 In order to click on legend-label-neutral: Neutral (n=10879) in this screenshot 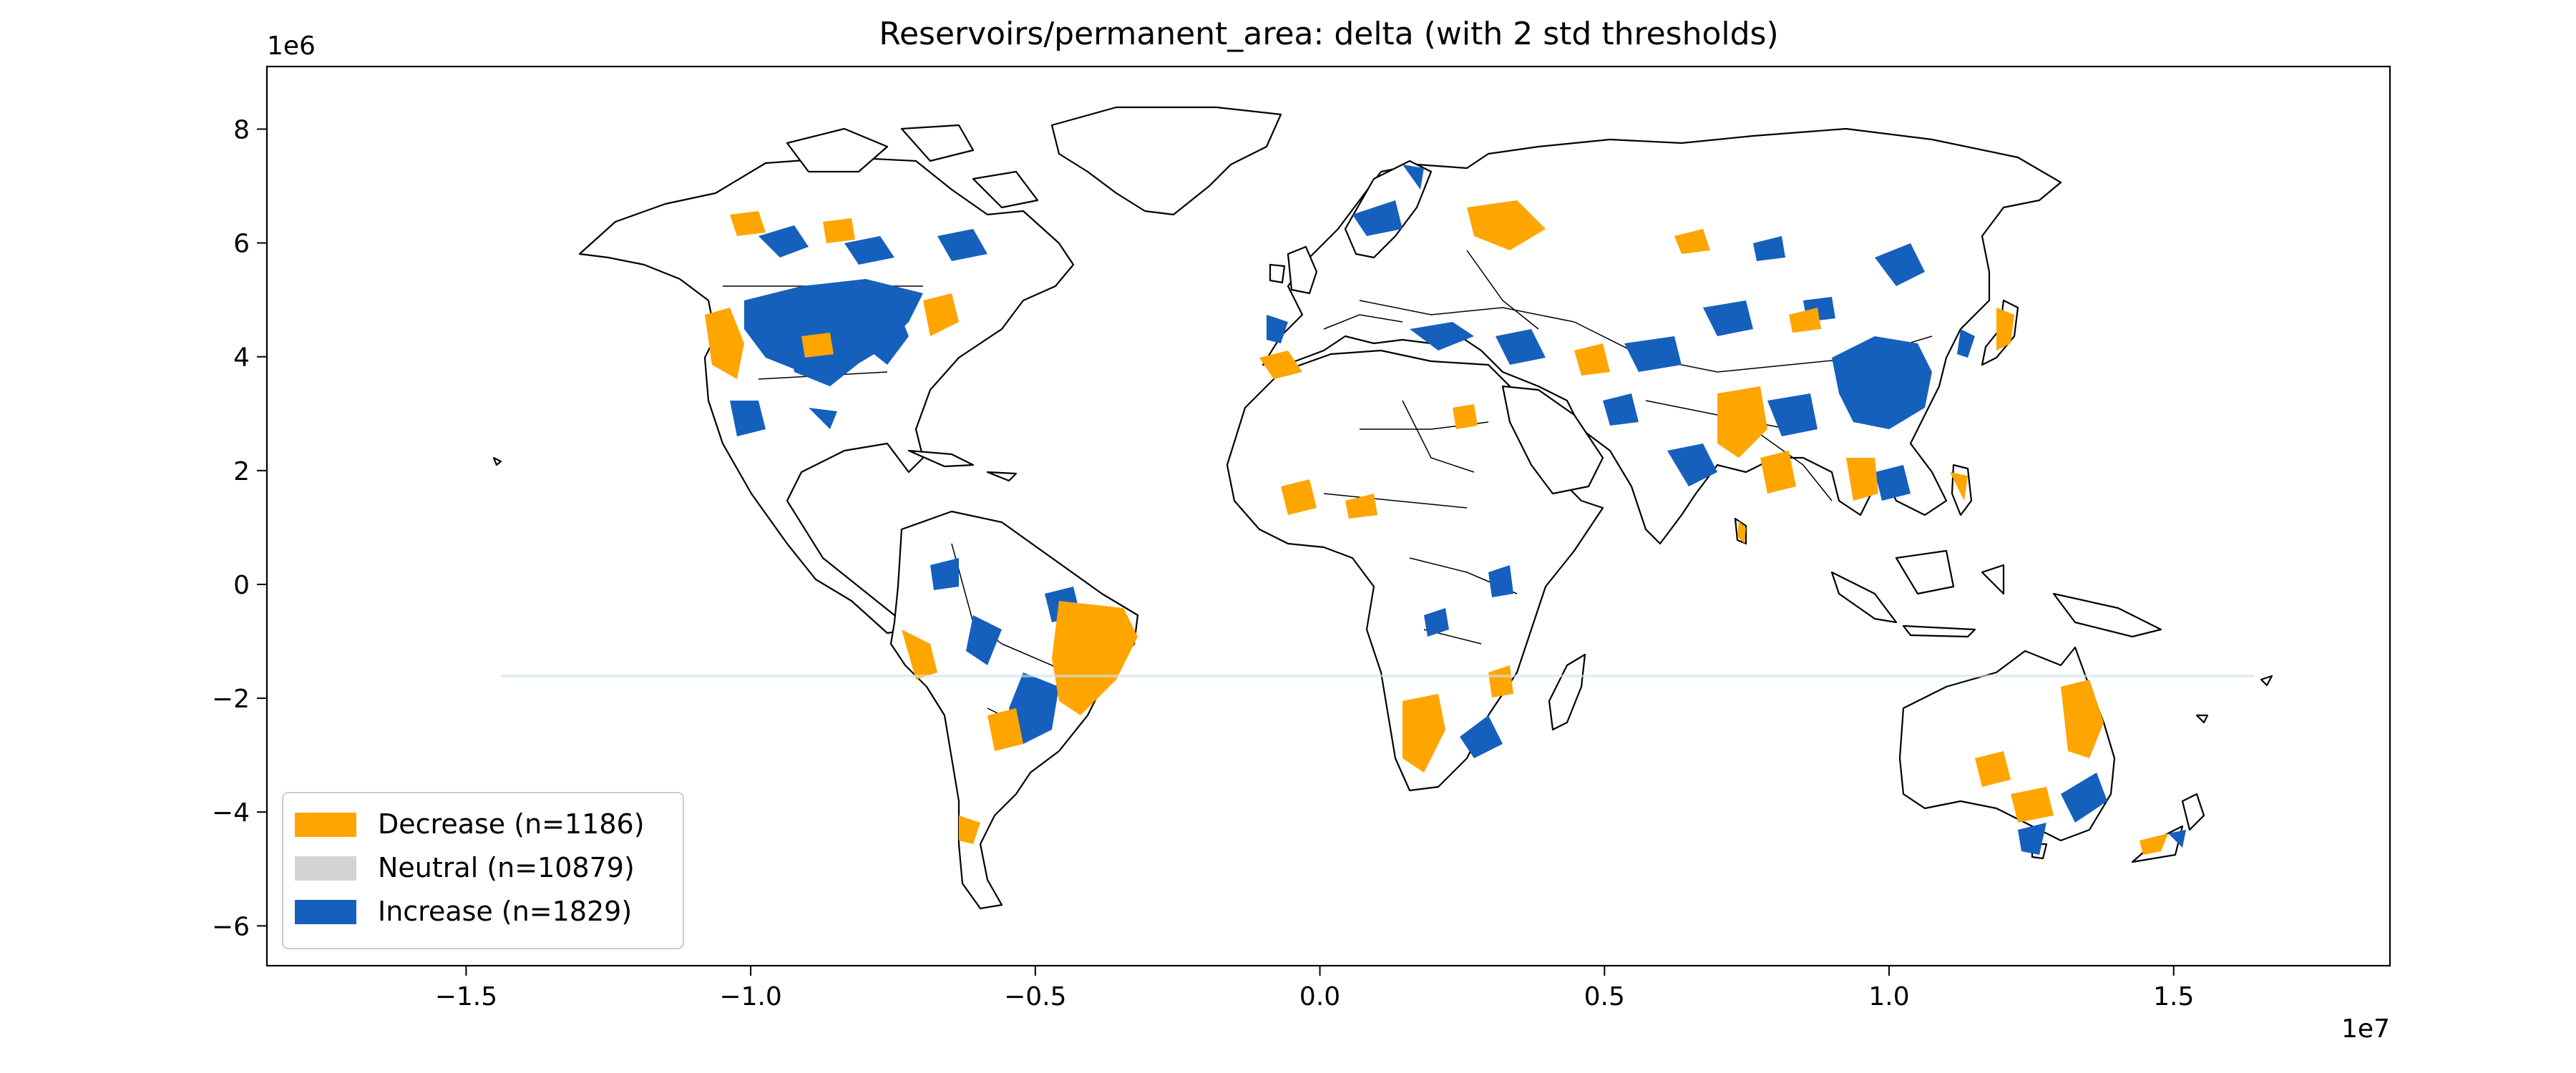, I will do `click(506, 867)`.